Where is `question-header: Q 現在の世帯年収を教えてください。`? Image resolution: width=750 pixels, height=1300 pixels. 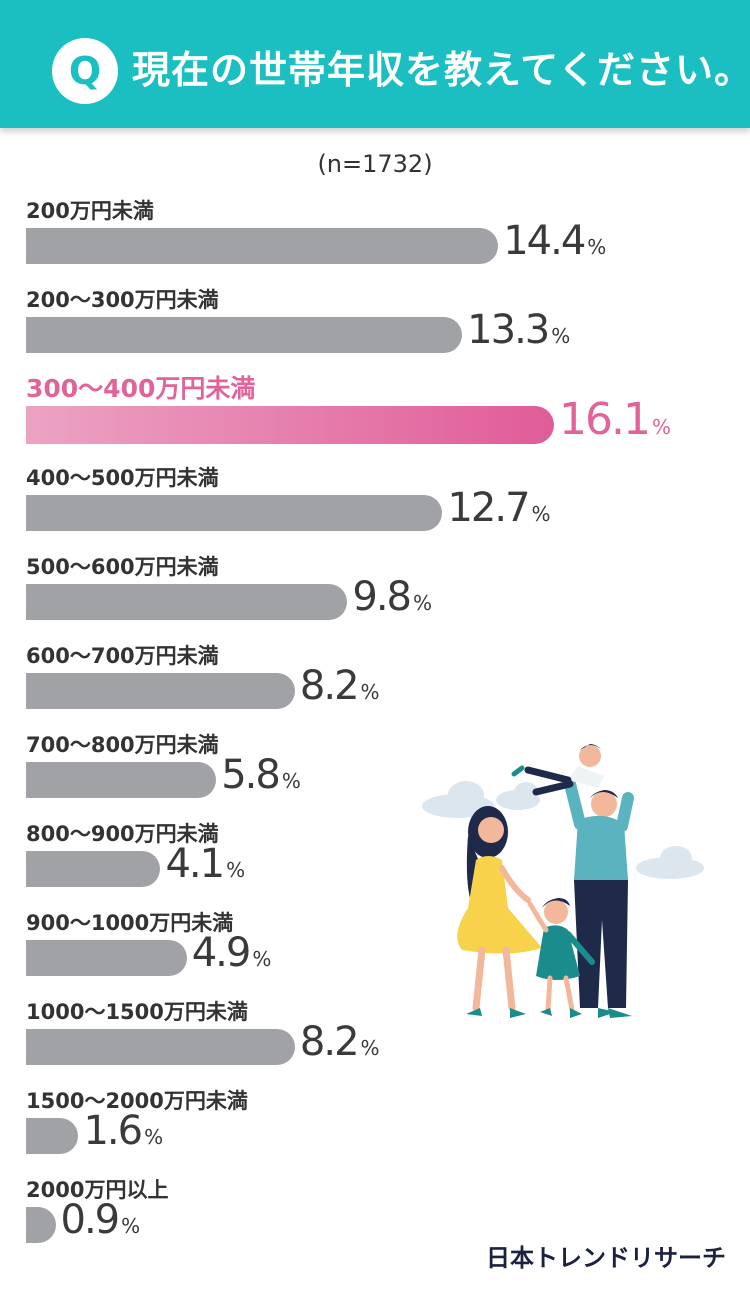
question-header: Q 現在の世帯年収を教えてください。 is located at coordinates (375, 64).